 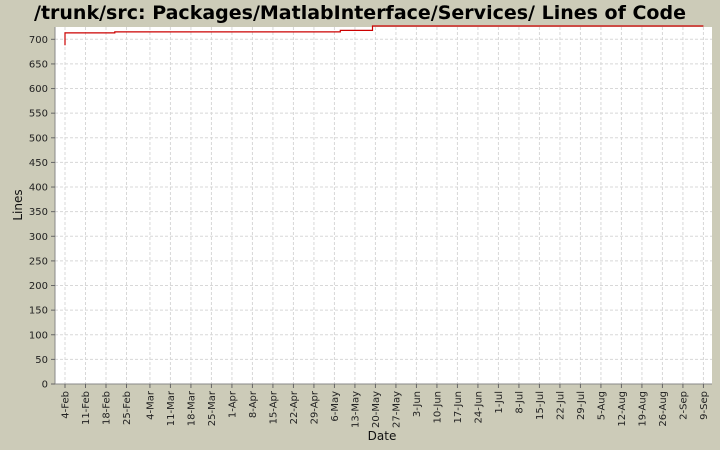 What do you see at coordinates (45, 385) in the screenshot?
I see `y-tick-label: 0` at bounding box center [45, 385].